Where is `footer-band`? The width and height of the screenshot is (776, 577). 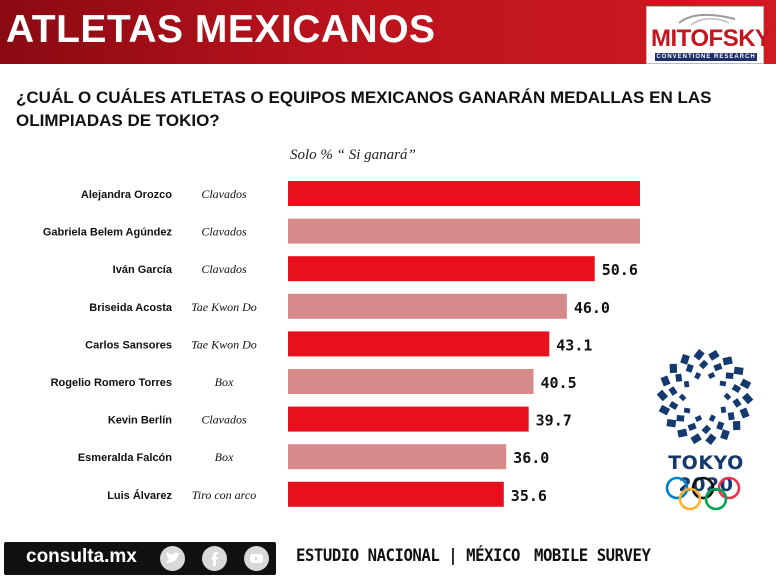
footer-band is located at coordinates (140, 558).